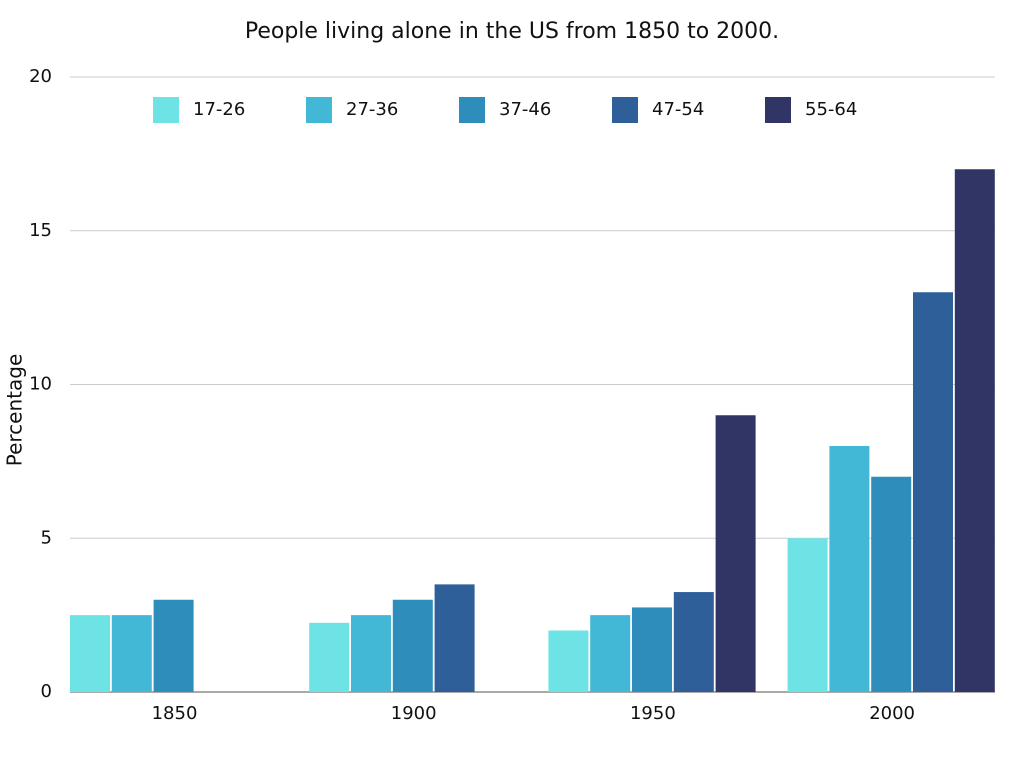 The image size is (1024, 768). Describe the element at coordinates (40, 76) in the screenshot. I see `y-tick-label: 20` at that location.